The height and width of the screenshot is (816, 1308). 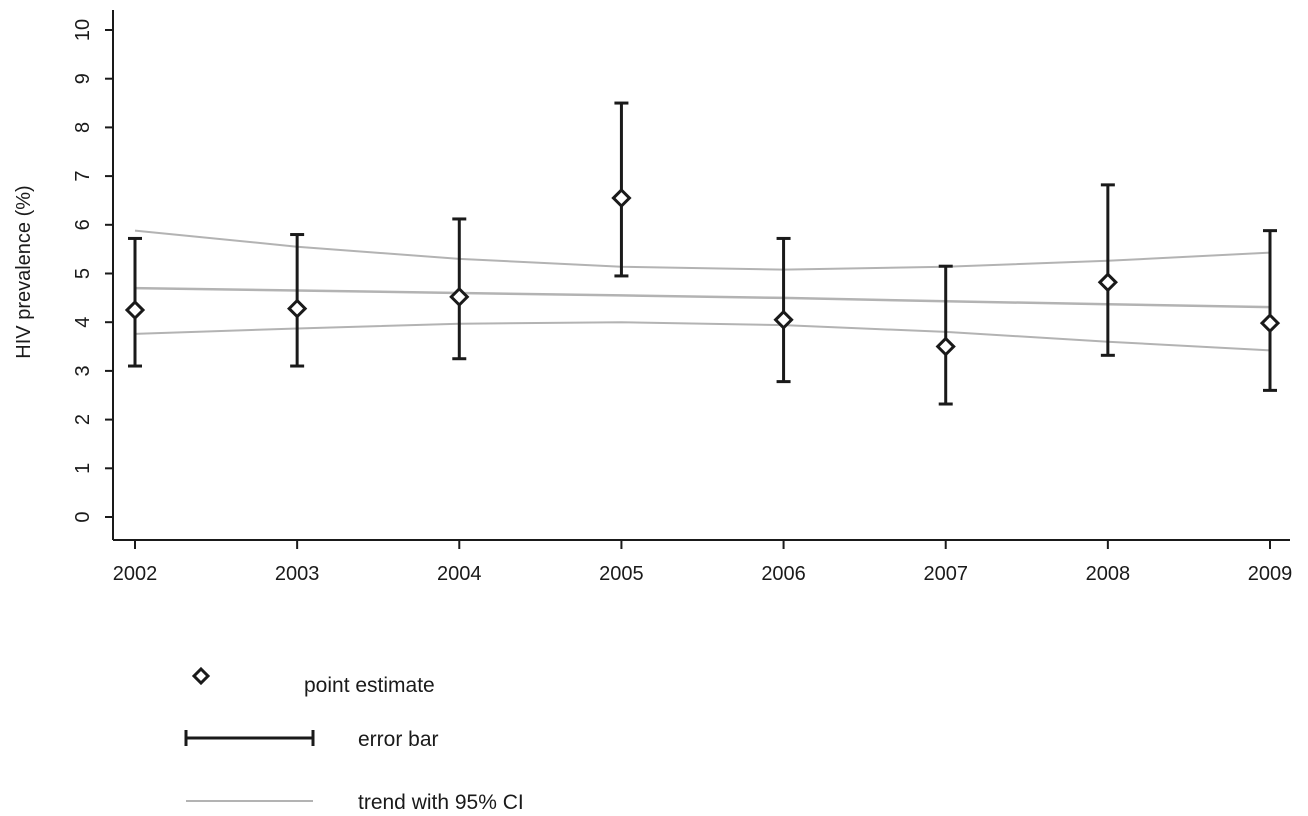 I want to click on legend-item-point-estimate: point estimate, so click(x=313, y=681).